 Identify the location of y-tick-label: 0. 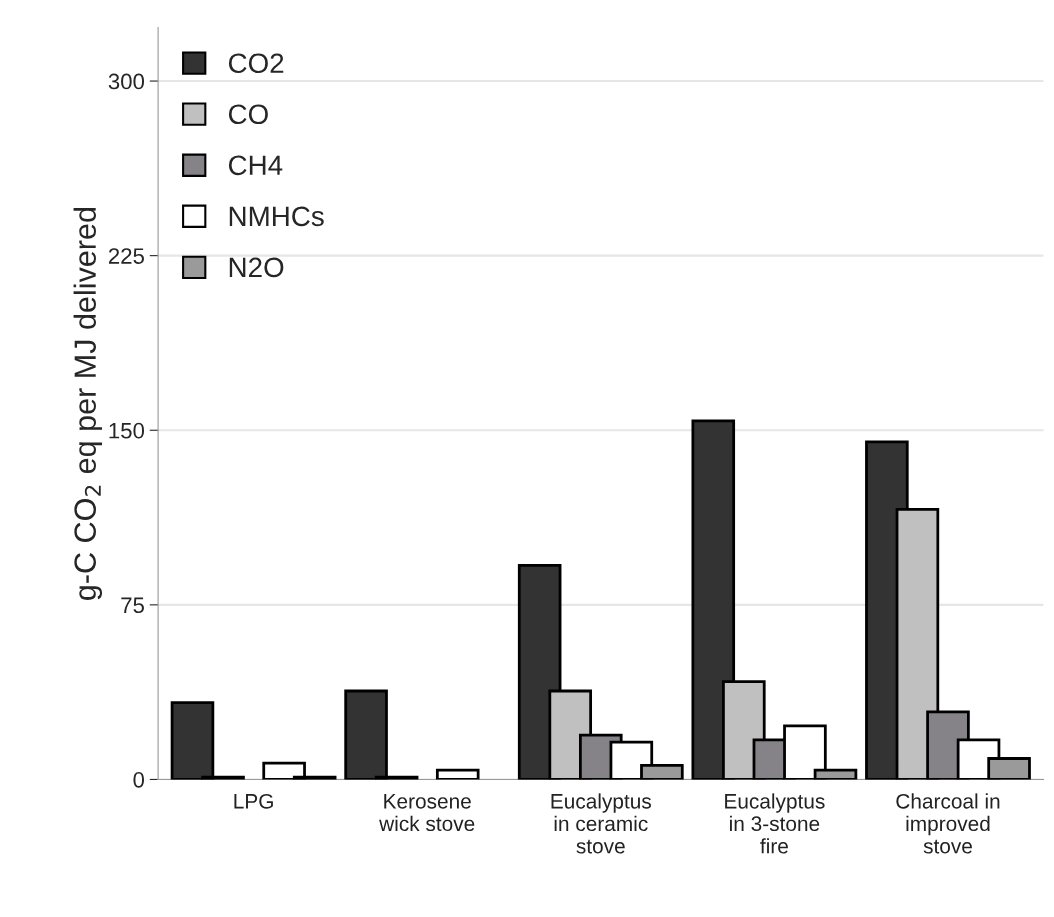
(139, 779).